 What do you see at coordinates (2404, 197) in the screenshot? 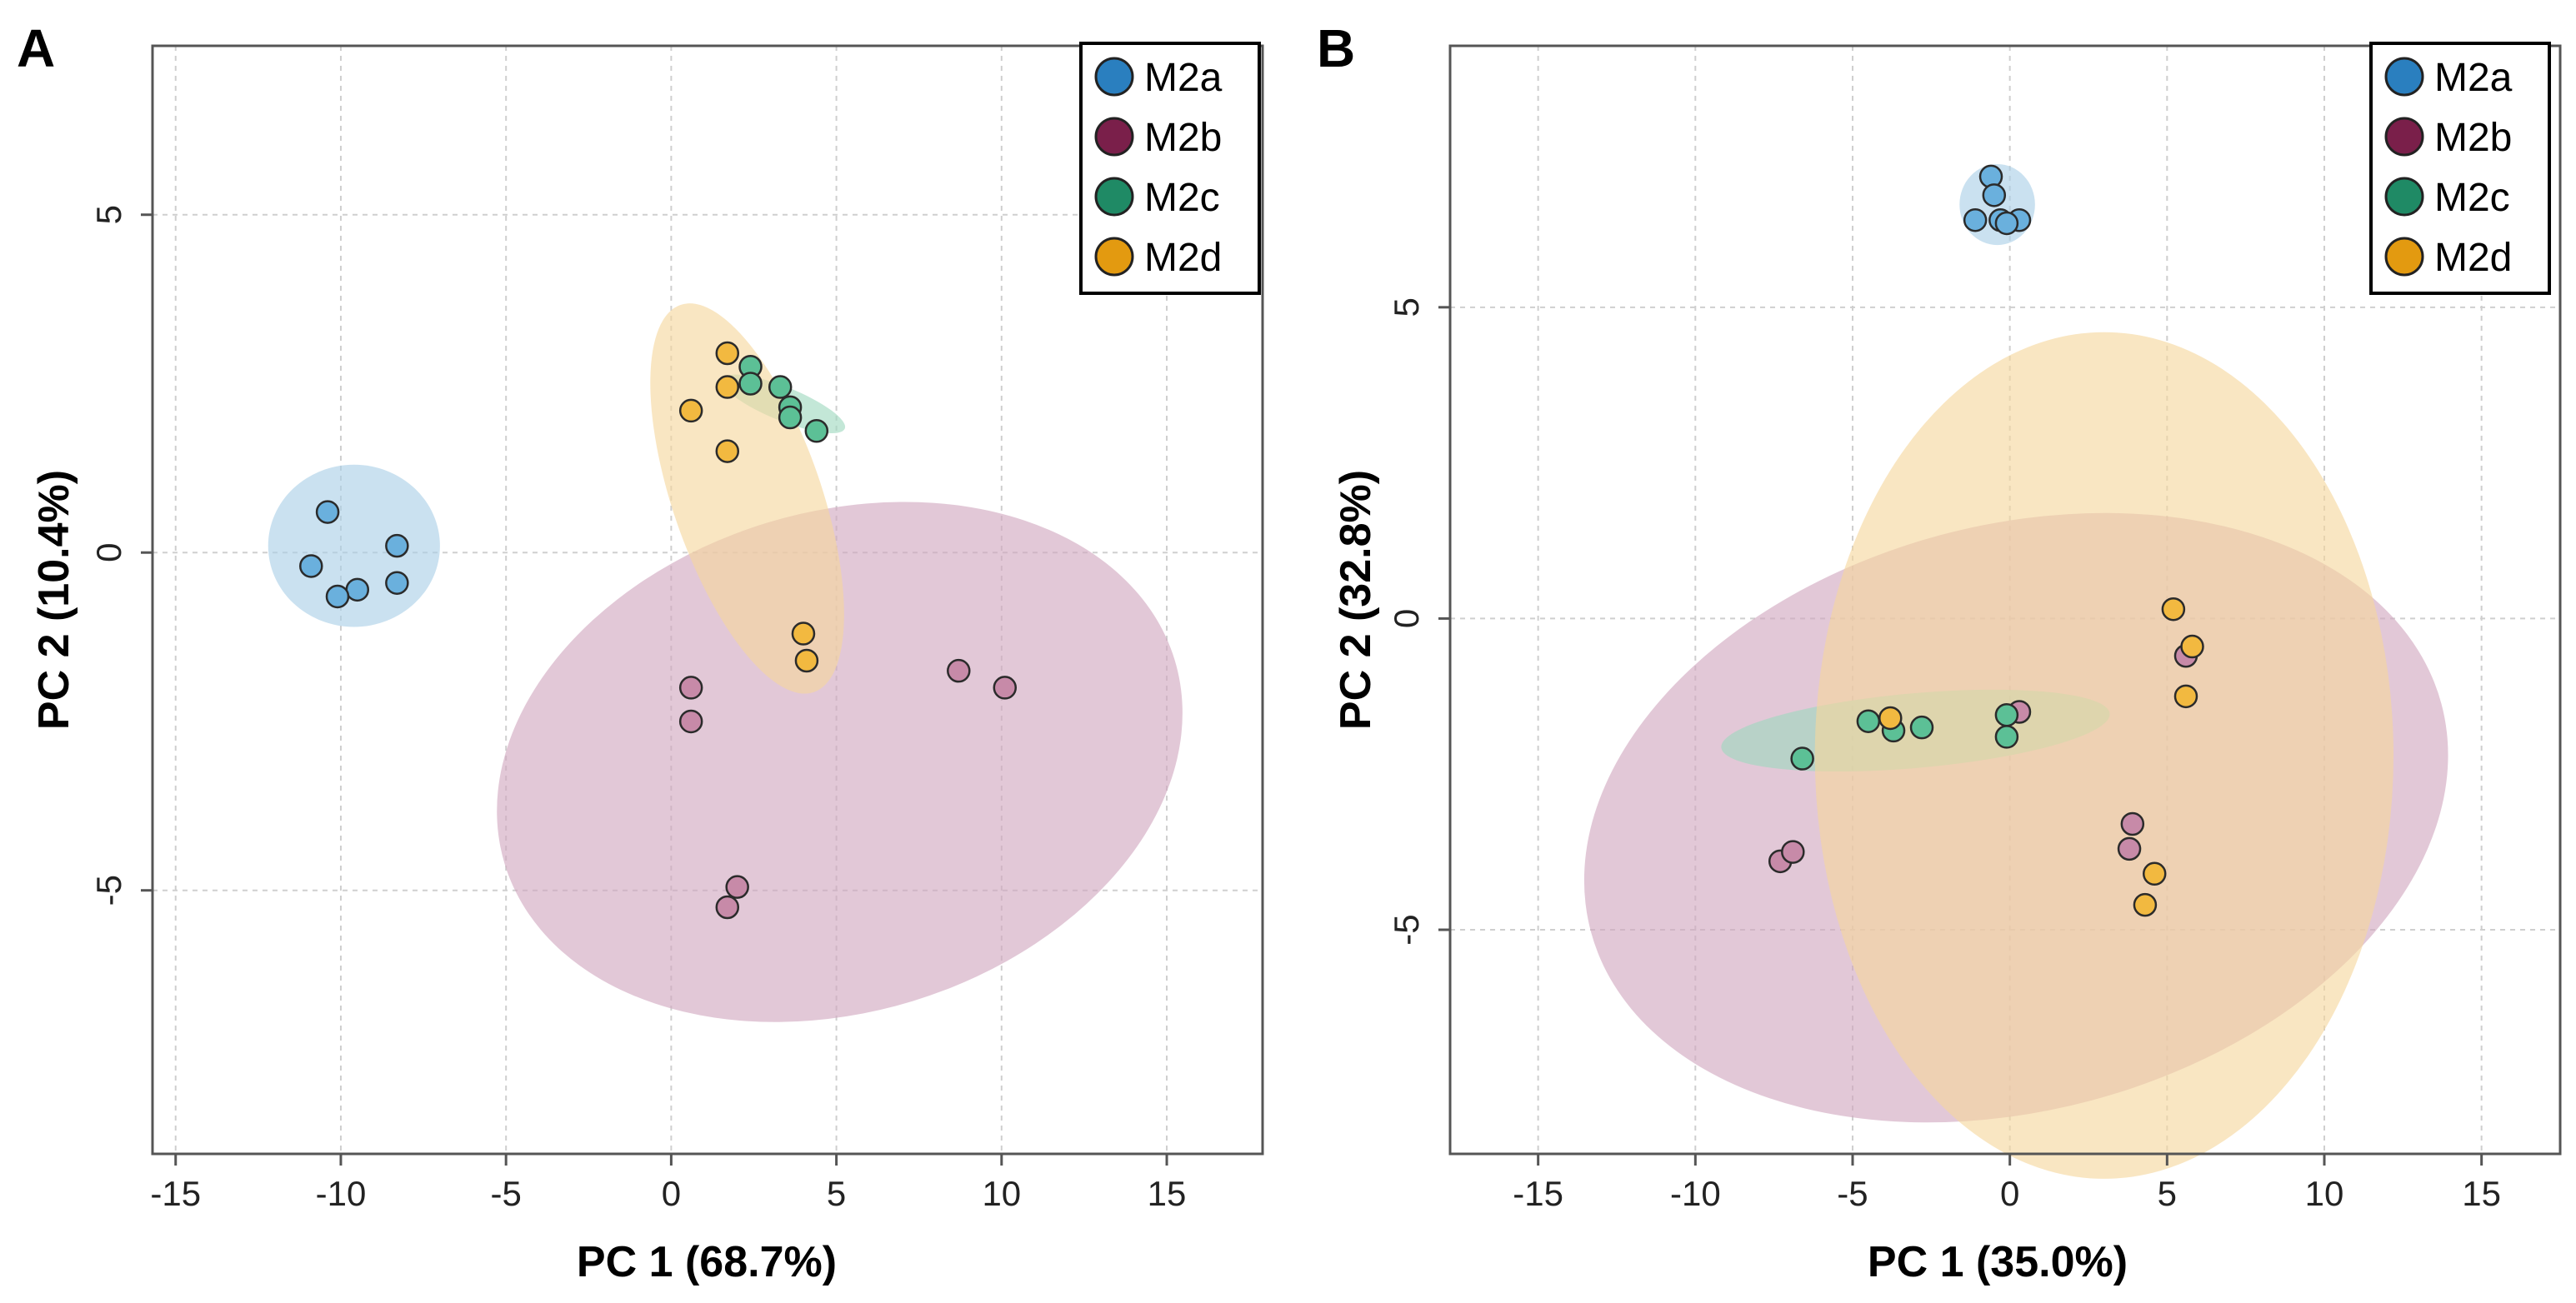
I see `panel-b-legend-marker-m2c` at bounding box center [2404, 197].